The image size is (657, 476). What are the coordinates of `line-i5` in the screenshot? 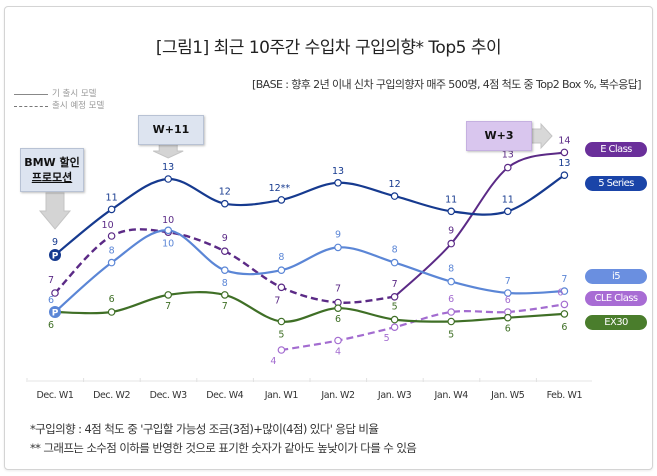 It's located at (309, 271).